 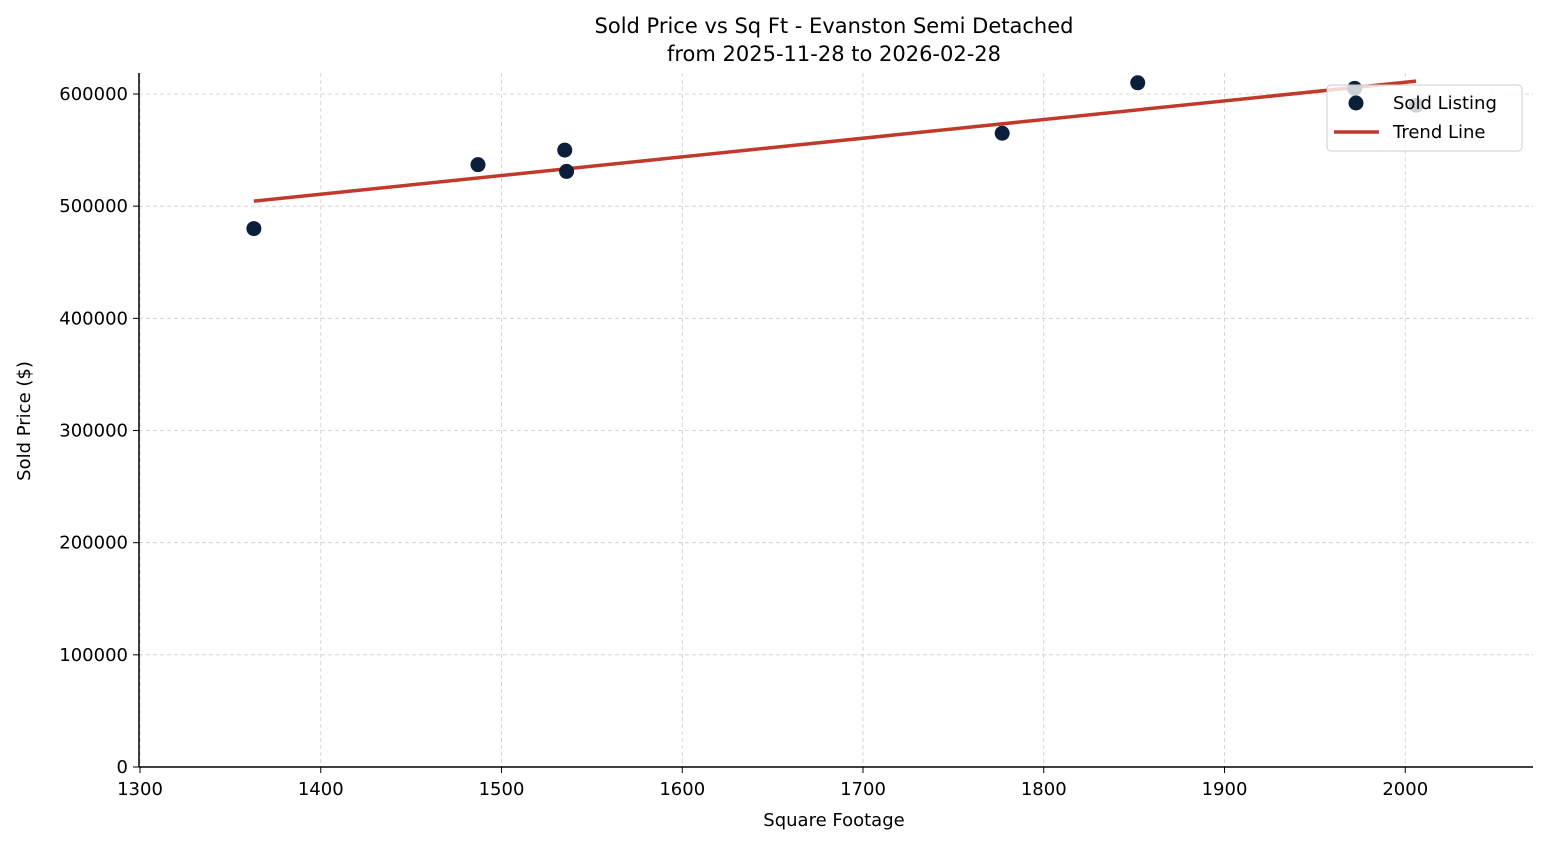 What do you see at coordinates (93, 94) in the screenshot?
I see `y-tick-label: 600000` at bounding box center [93, 94].